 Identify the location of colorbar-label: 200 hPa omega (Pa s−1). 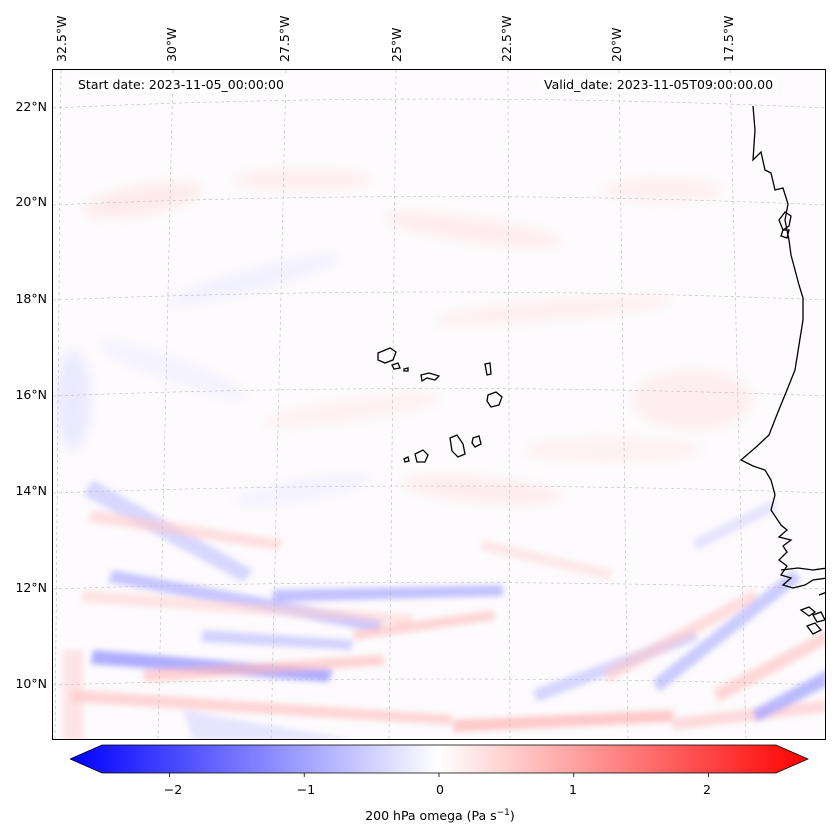
(418, 815).